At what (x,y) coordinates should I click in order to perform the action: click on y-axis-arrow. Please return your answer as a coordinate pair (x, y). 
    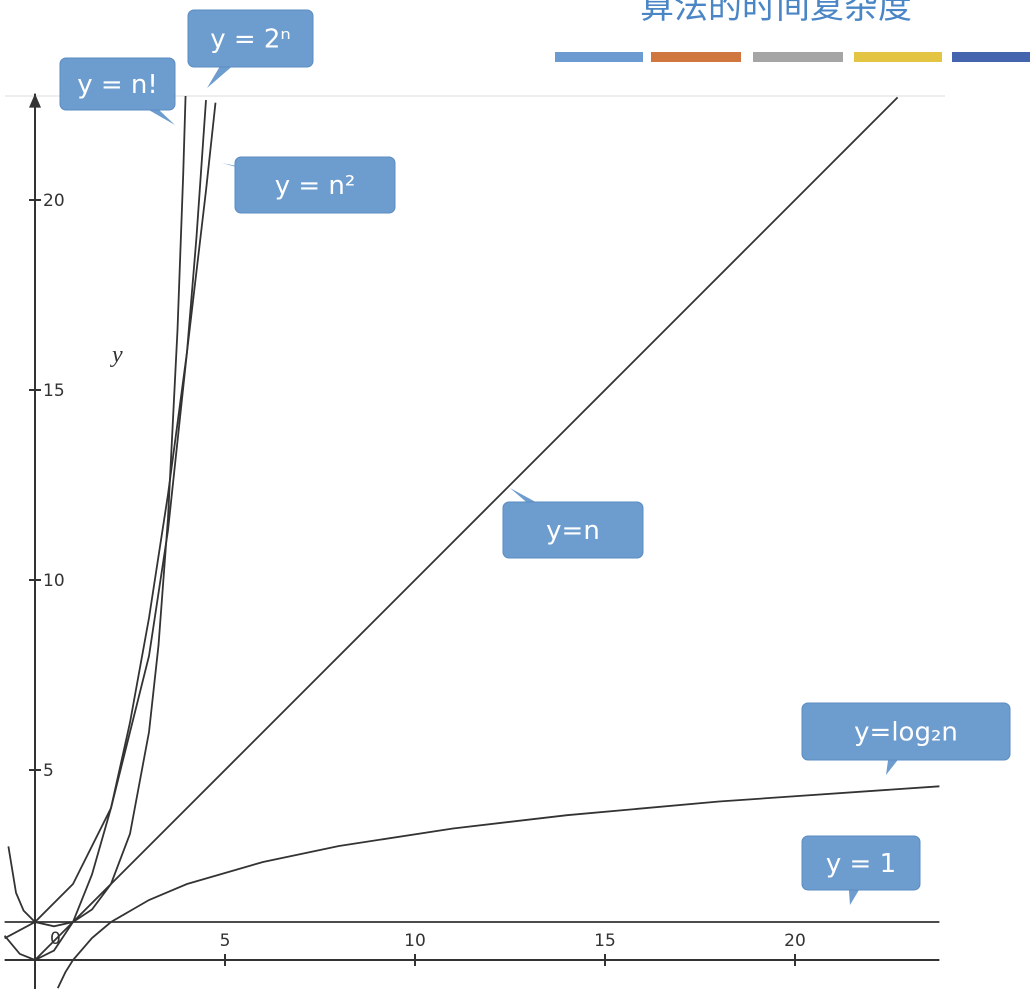
    Looking at the image, I should click on (35, 100).